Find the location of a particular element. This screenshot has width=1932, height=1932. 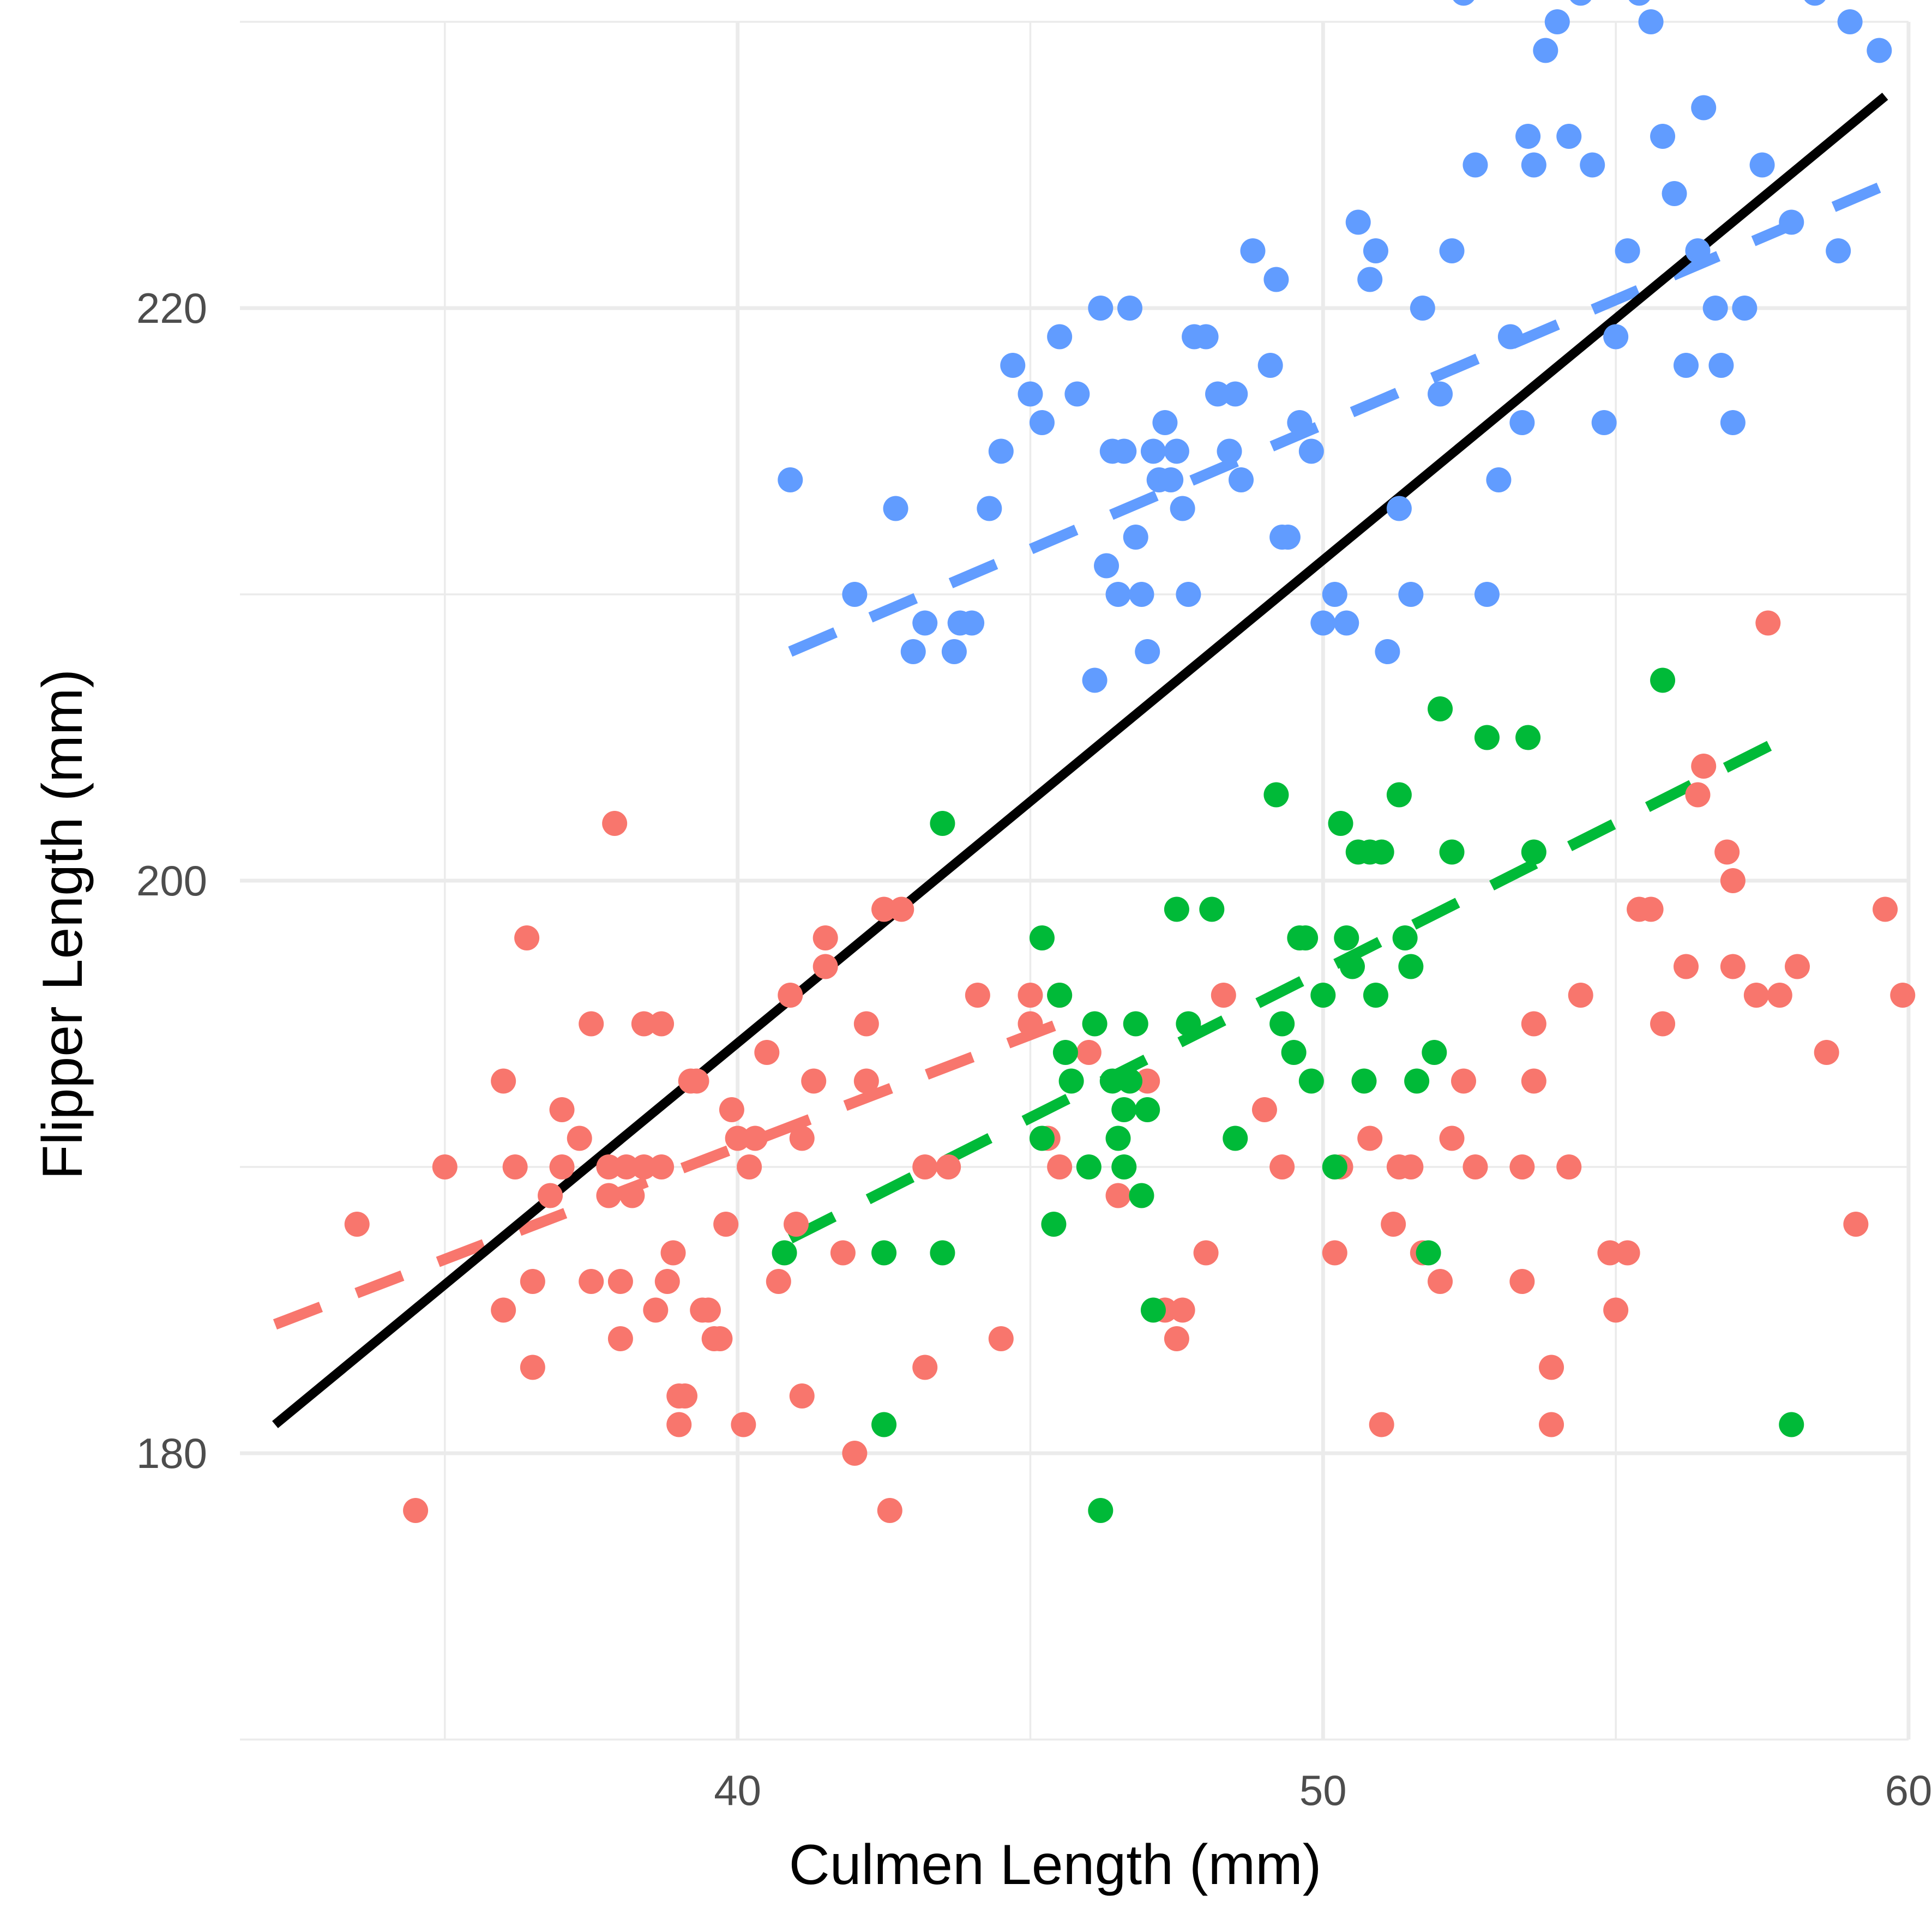

y-tick-label: 220 is located at coordinates (171, 308).